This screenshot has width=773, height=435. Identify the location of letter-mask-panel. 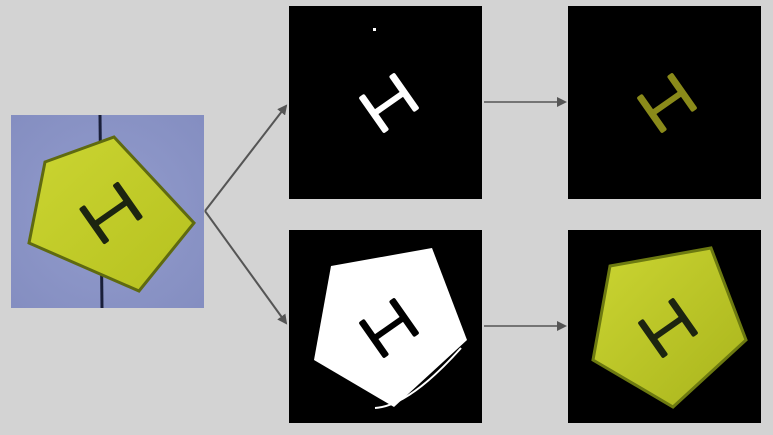
(385, 102).